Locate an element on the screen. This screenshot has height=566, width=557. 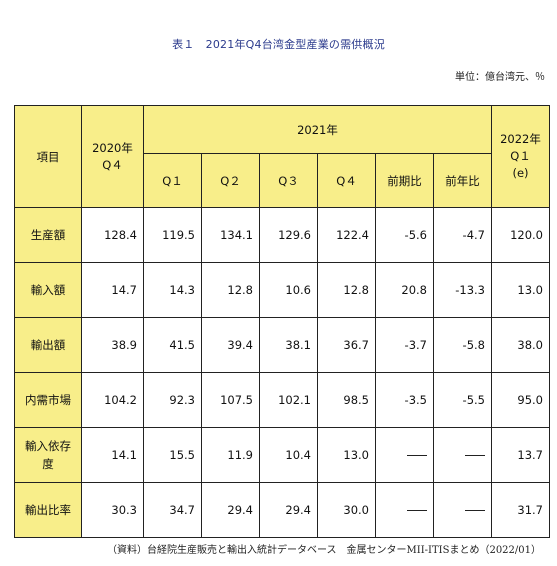
table-cell: 122.4 is located at coordinates (346, 235).